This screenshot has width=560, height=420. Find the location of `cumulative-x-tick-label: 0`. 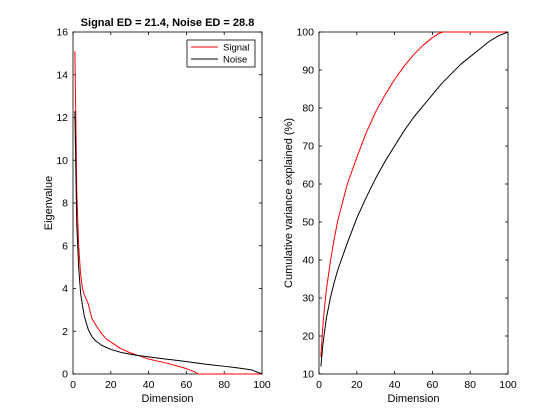

cumulative-x-tick-label: 0 is located at coordinates (319, 385).